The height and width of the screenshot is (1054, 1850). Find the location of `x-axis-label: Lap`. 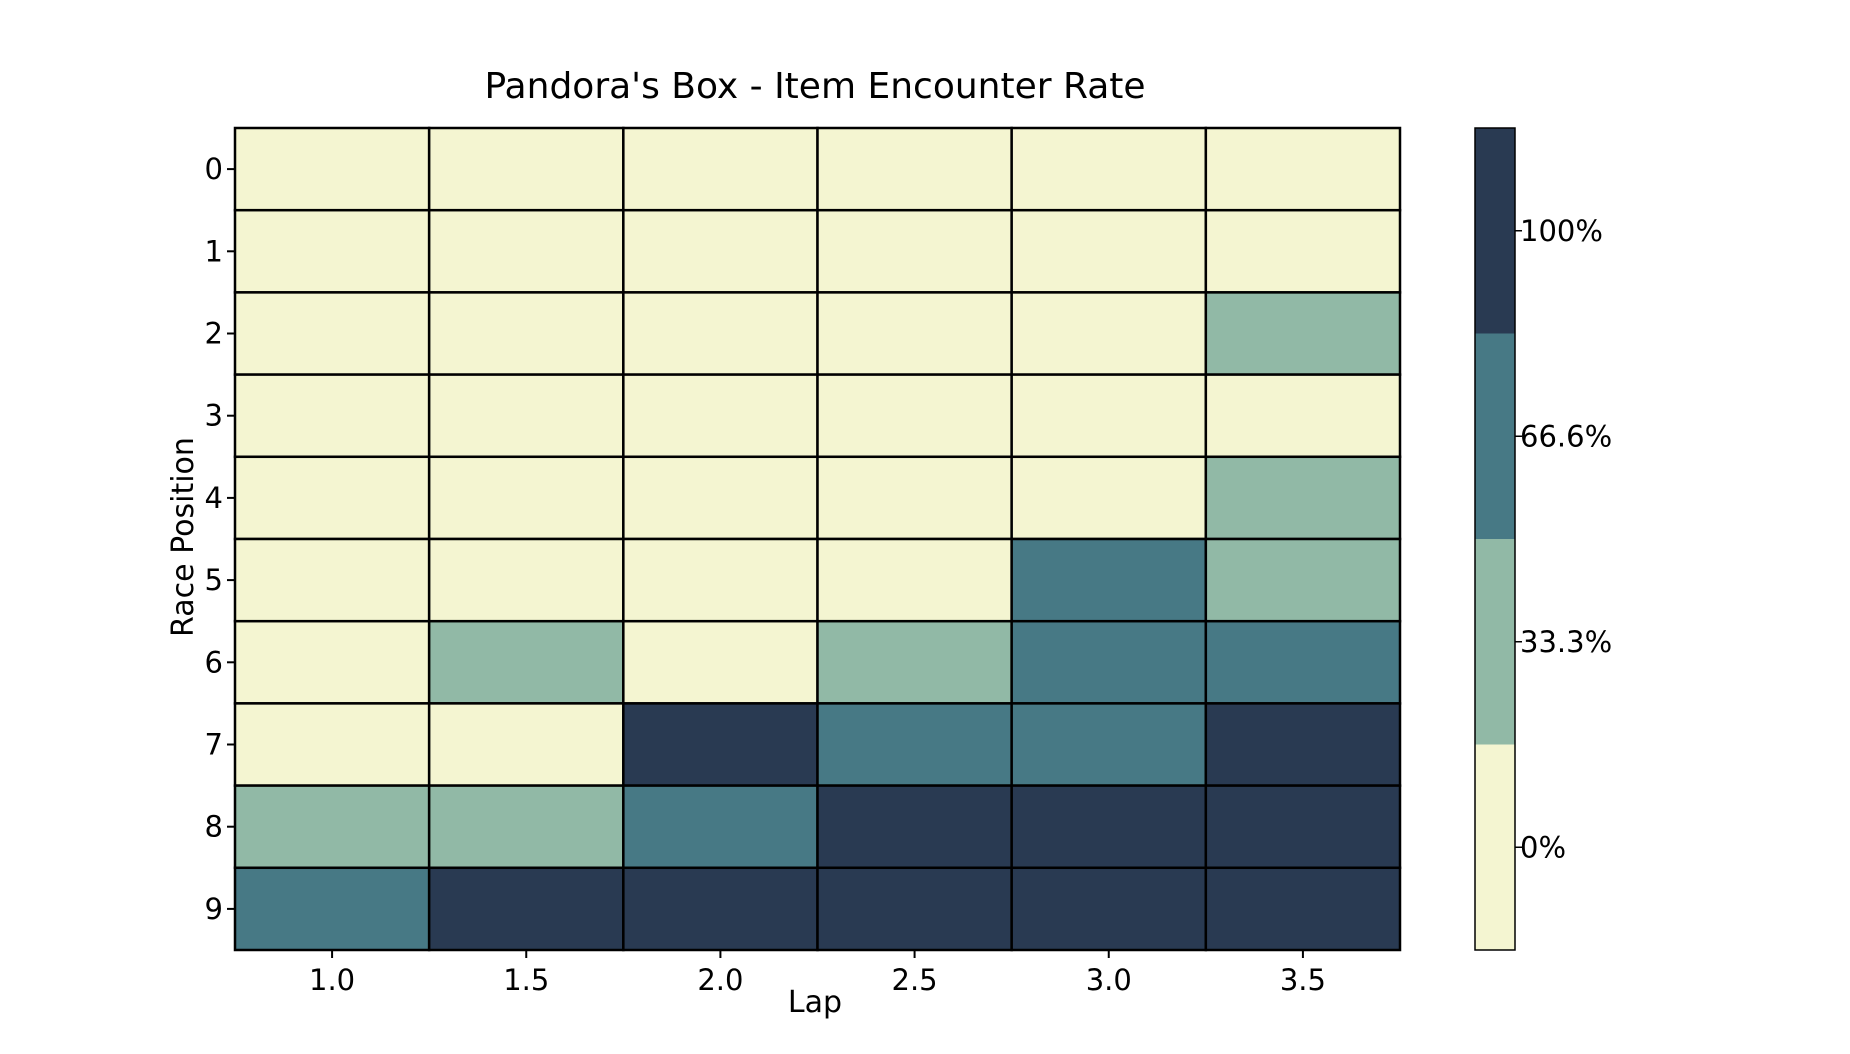

x-axis-label: Lap is located at coordinates (815, 1002).